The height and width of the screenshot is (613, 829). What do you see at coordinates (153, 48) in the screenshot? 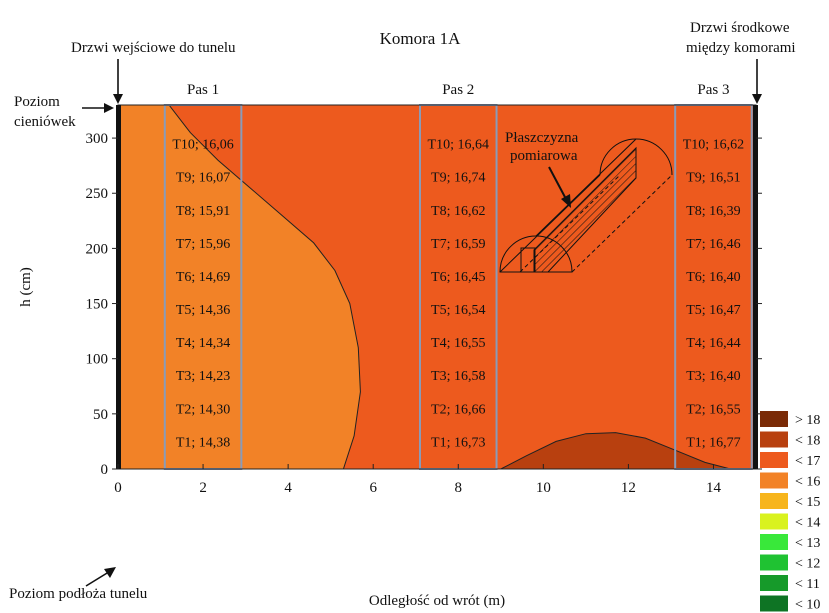
I see `entry-door-label: Drzwi wejściowe do tunelu` at bounding box center [153, 48].